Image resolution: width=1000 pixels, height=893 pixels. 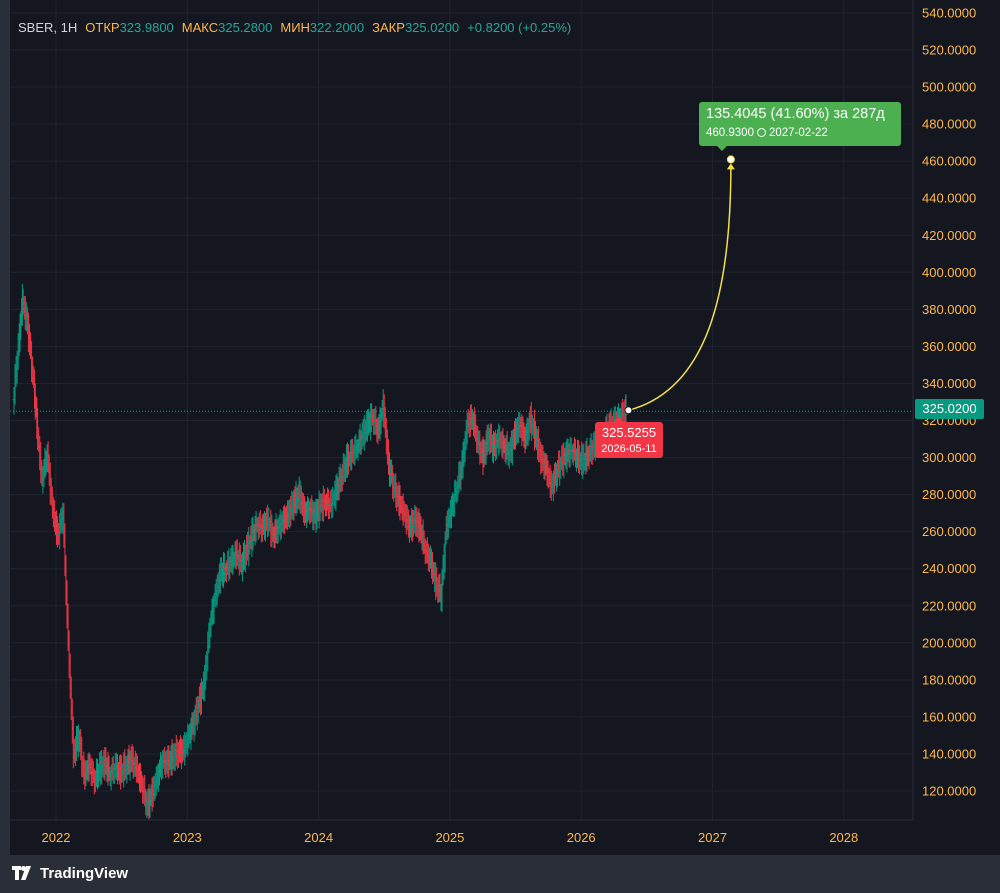 What do you see at coordinates (629, 449) in the screenshot?
I see `projection-start-date: 2026-05-11` at bounding box center [629, 449].